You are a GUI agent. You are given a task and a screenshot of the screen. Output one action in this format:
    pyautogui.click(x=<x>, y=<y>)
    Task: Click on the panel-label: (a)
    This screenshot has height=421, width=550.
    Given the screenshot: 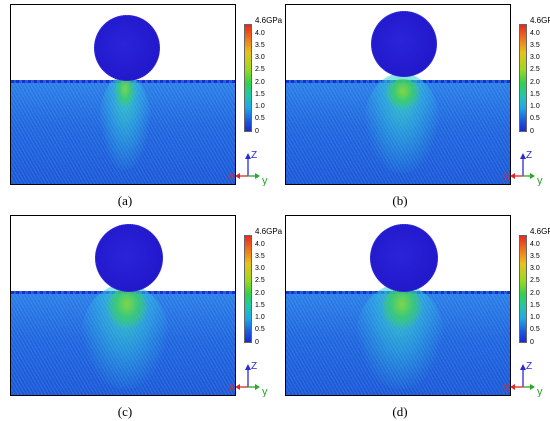 What is the action you would take?
    pyautogui.click(x=125, y=200)
    